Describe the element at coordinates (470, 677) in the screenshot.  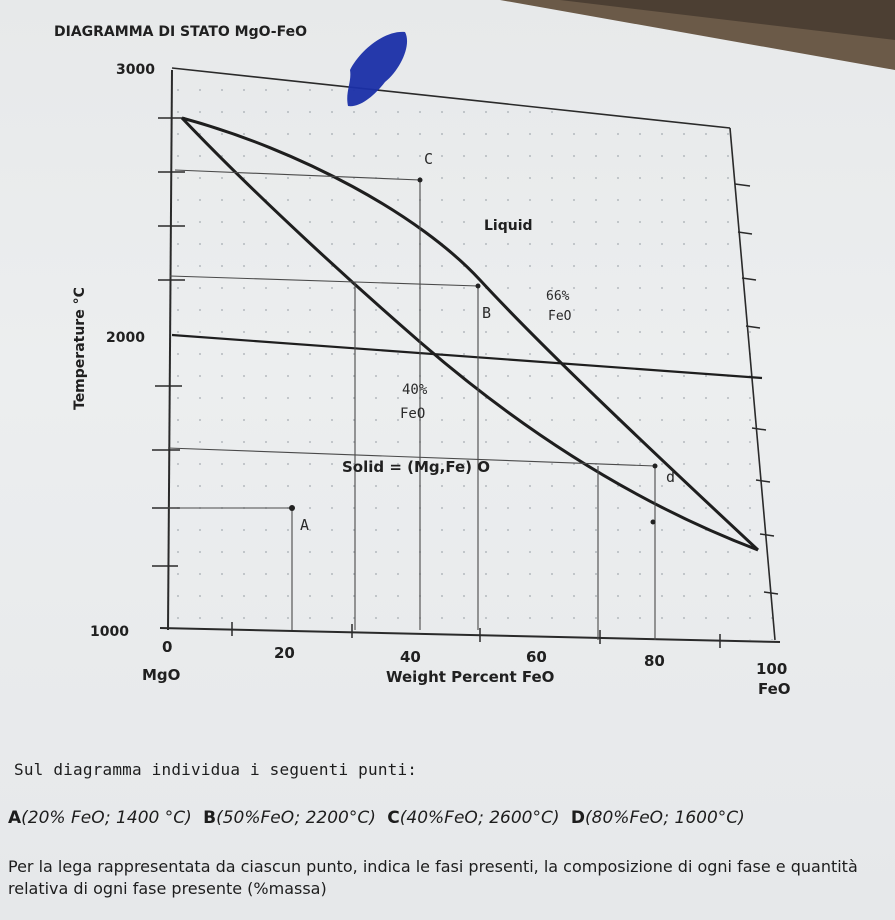
I see `x-axis-label: Weight Percent FeO` at that location.